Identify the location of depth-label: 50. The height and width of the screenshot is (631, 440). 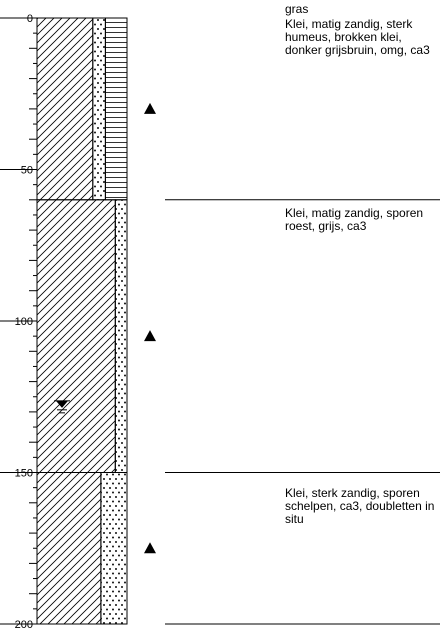
(27, 171).